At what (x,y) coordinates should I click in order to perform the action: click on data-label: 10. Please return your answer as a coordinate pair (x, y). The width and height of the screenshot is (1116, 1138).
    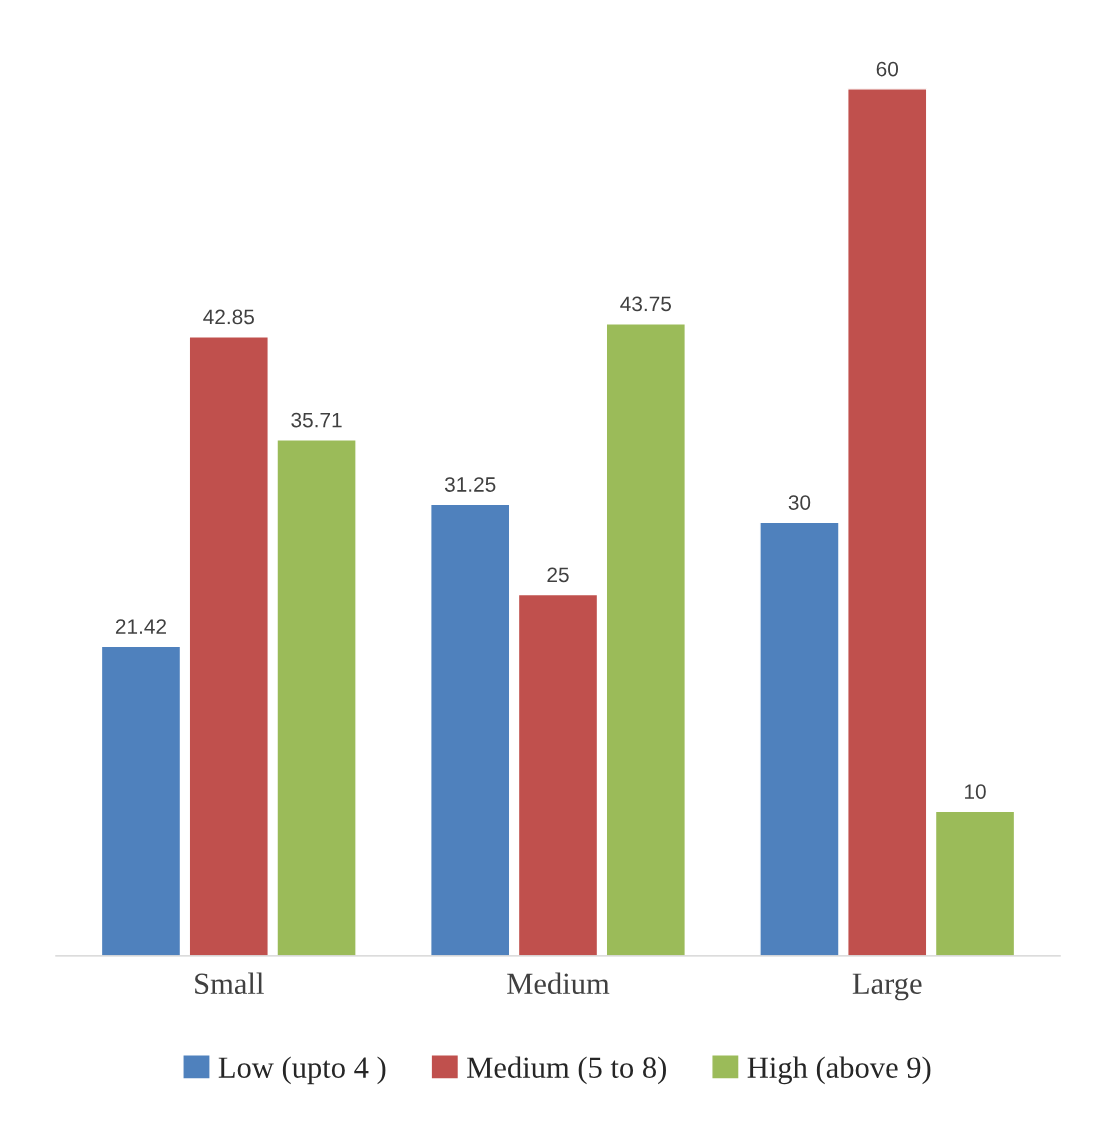
    Looking at the image, I should click on (975, 791).